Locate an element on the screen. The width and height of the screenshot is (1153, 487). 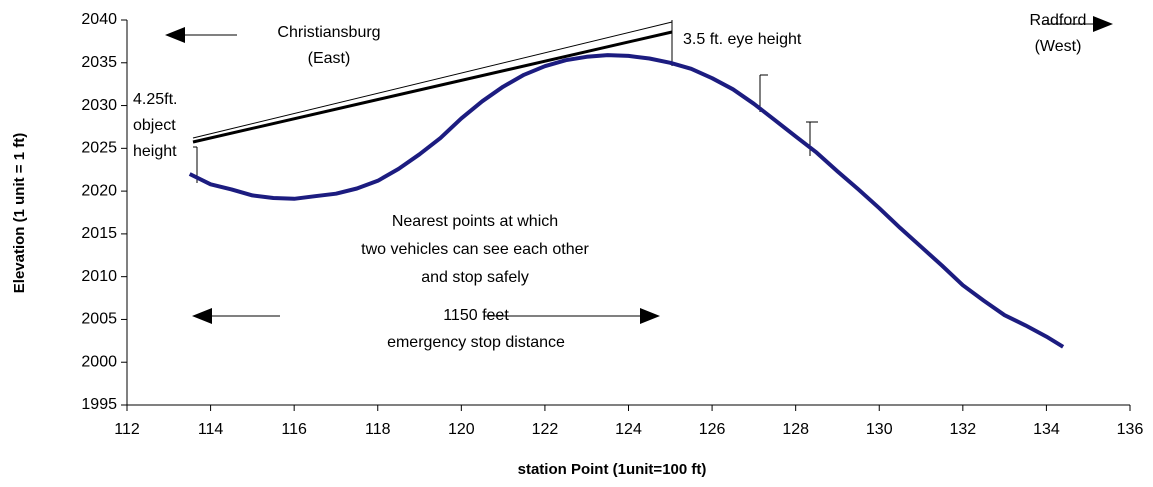
y-tick-label: 2030 is located at coordinates (99, 105).